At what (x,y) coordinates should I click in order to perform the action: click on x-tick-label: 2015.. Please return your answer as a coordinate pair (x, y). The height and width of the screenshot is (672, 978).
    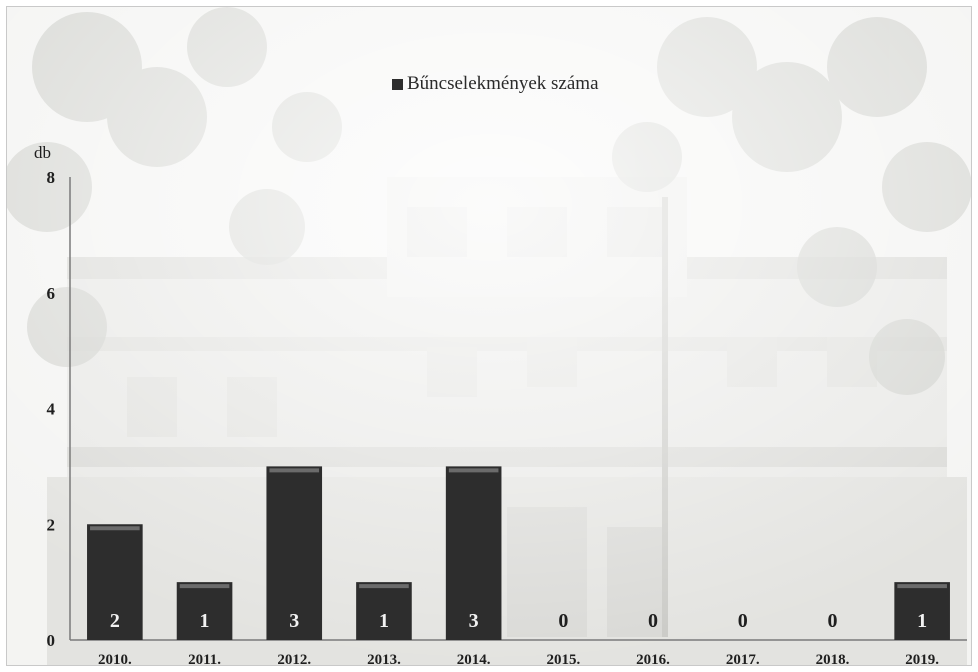
    Looking at the image, I should click on (563, 659).